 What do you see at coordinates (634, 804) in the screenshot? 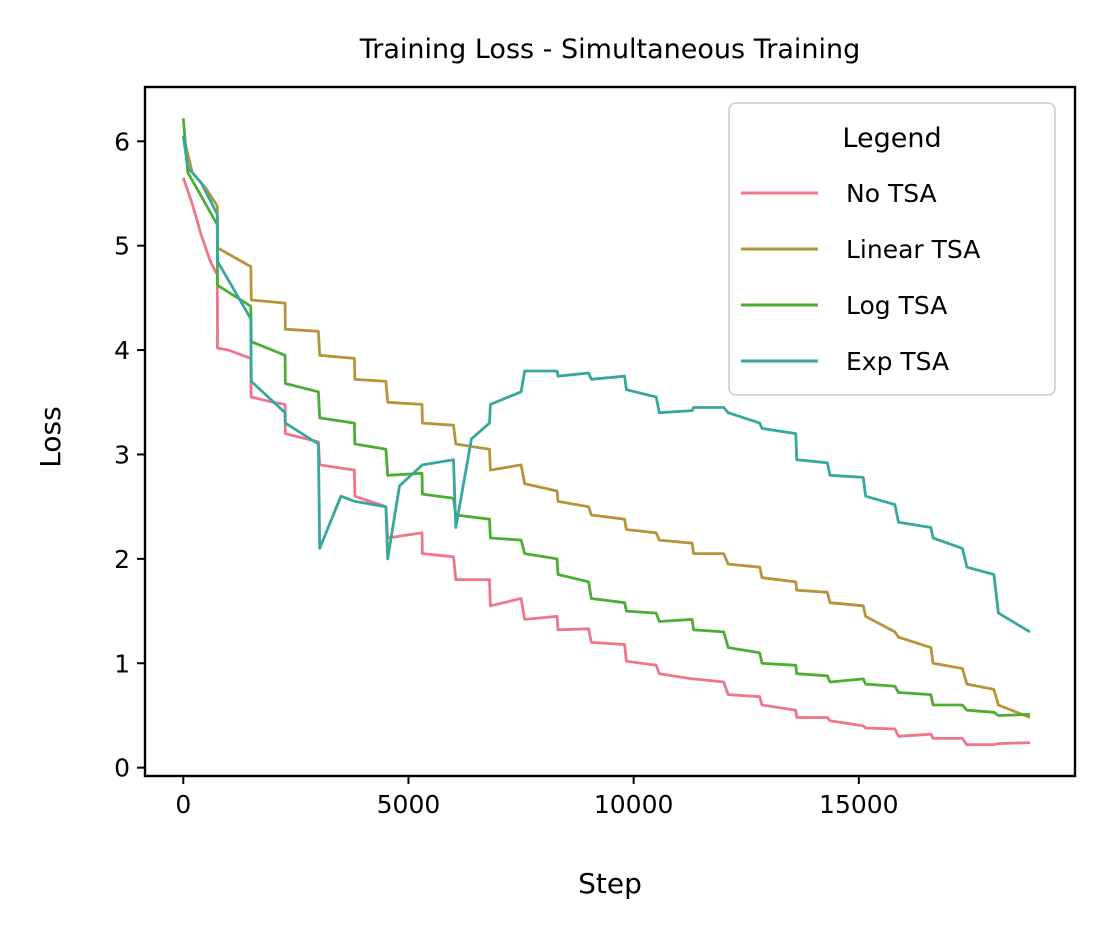
I see `x-tick-label: 10000` at bounding box center [634, 804].